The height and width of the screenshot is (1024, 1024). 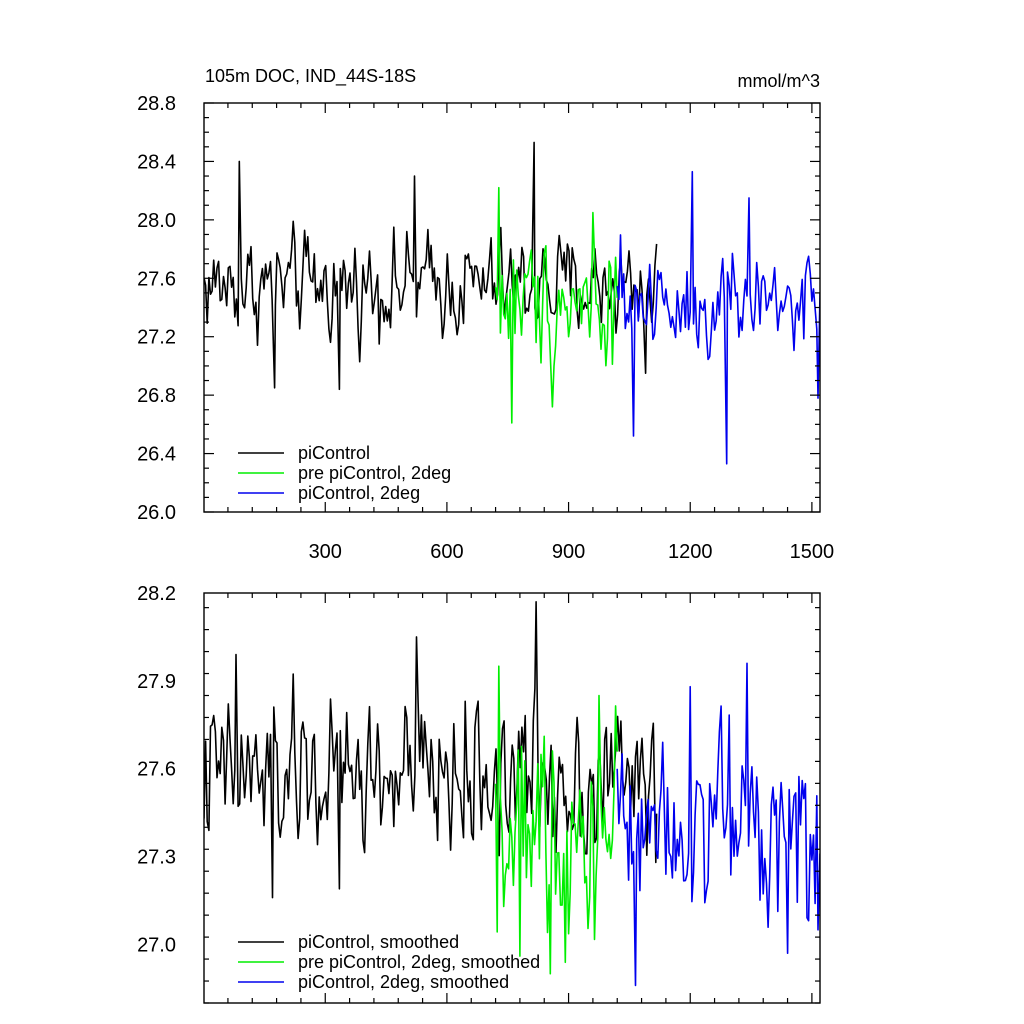 I want to click on y-tick-label: 28.8, so click(x=156, y=104).